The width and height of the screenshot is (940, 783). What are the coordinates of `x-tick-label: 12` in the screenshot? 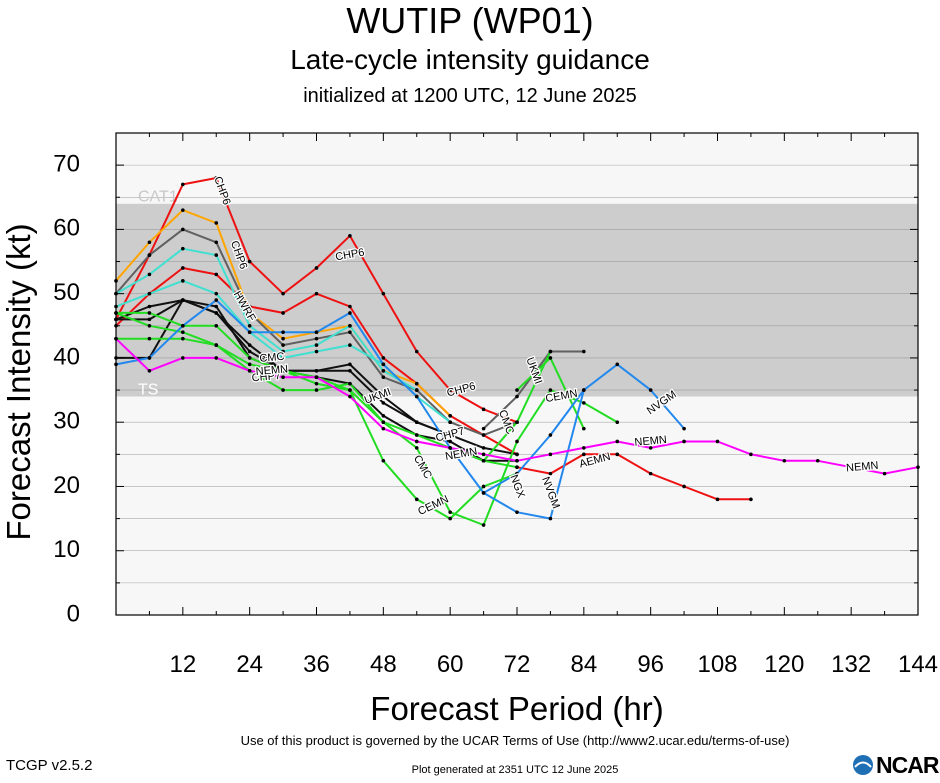 It's located at (182, 664).